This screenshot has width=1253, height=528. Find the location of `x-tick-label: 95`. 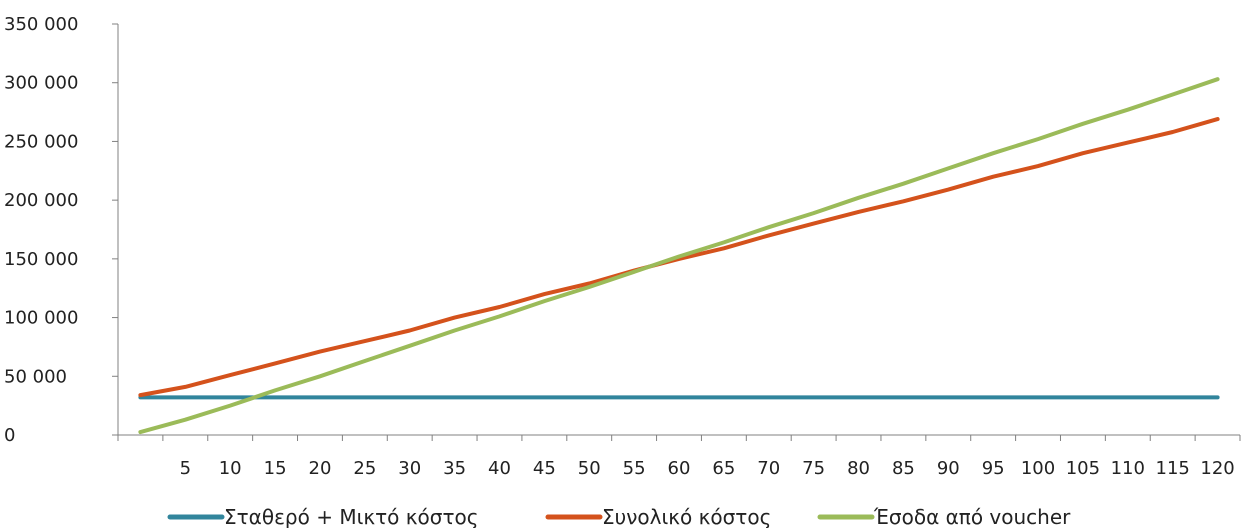

x-tick-label: 95 is located at coordinates (993, 468).